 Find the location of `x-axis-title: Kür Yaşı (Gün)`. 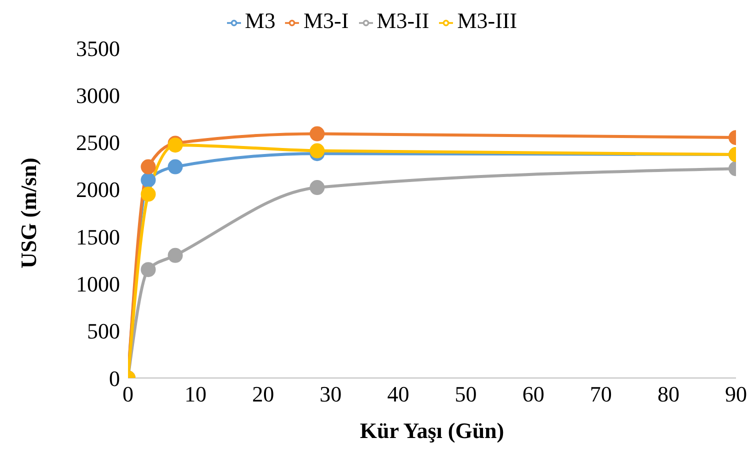

x-axis-title: Kür Yaşı (Gün) is located at coordinates (432, 430).